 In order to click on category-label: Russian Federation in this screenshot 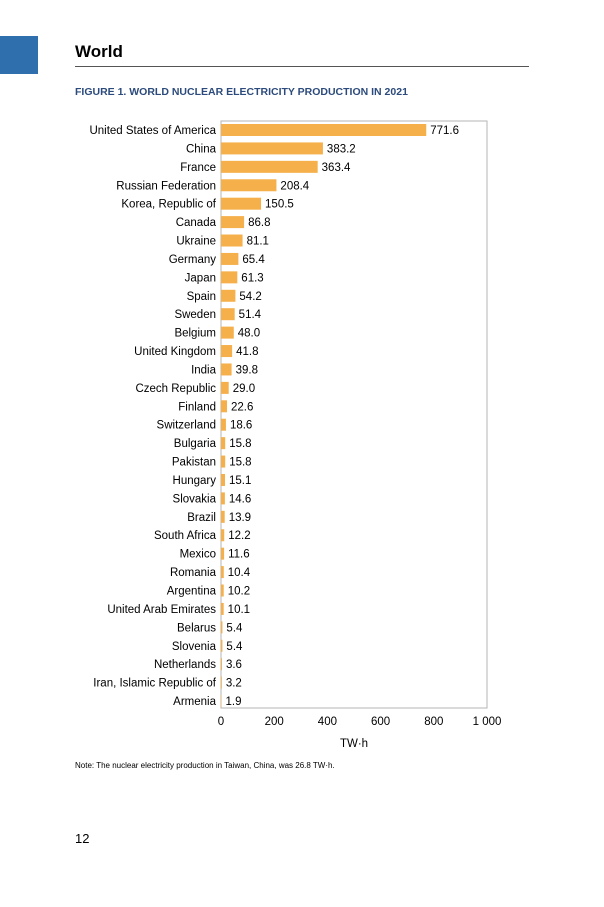, I will do `click(166, 186)`.